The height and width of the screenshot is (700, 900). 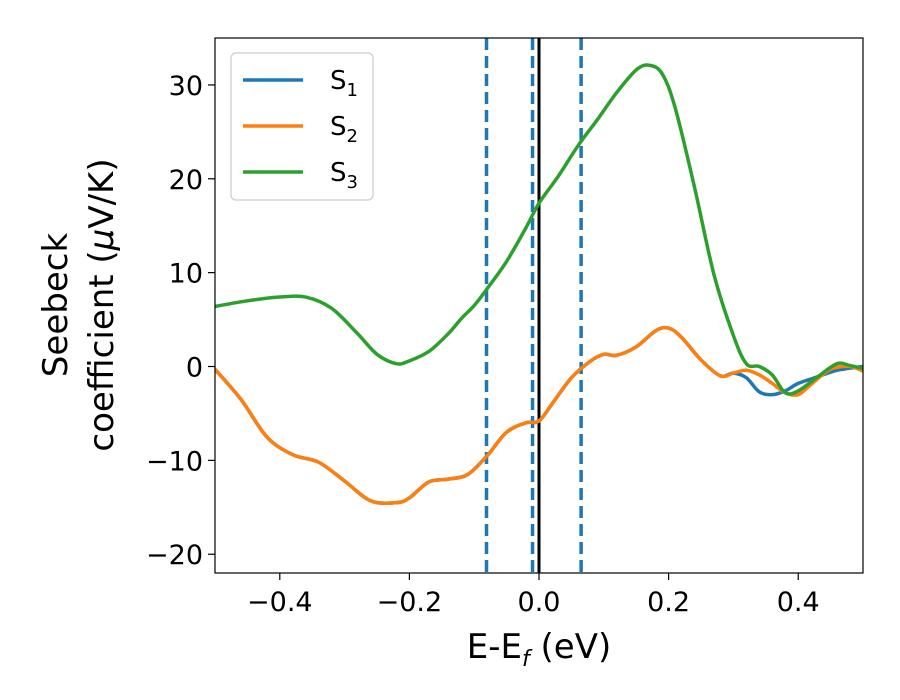 What do you see at coordinates (186, 86) in the screenshot?
I see `y-tick-label: 30` at bounding box center [186, 86].